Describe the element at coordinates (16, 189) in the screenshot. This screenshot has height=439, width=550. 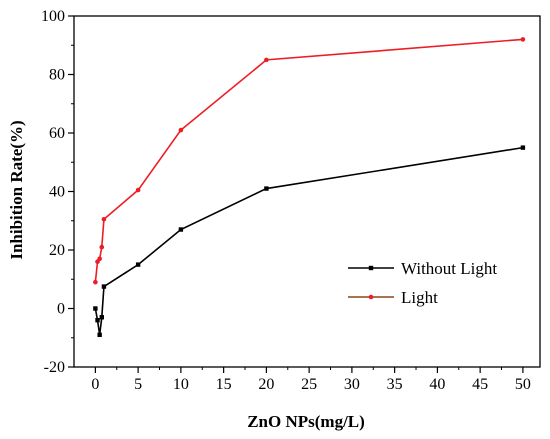
I see `y-axis-title: Inhibition Rate(%)` at that location.